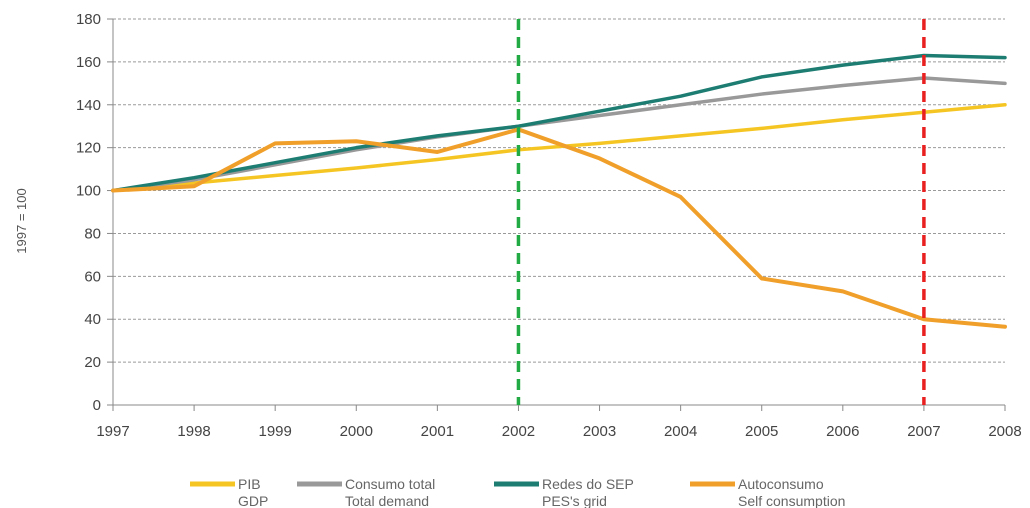 The width and height of the screenshot is (1030, 508). Describe the element at coordinates (94, 212) in the screenshot. I see `y-axis-ticks: 0 20 40 60 80 100 120 140 160 180` at that location.